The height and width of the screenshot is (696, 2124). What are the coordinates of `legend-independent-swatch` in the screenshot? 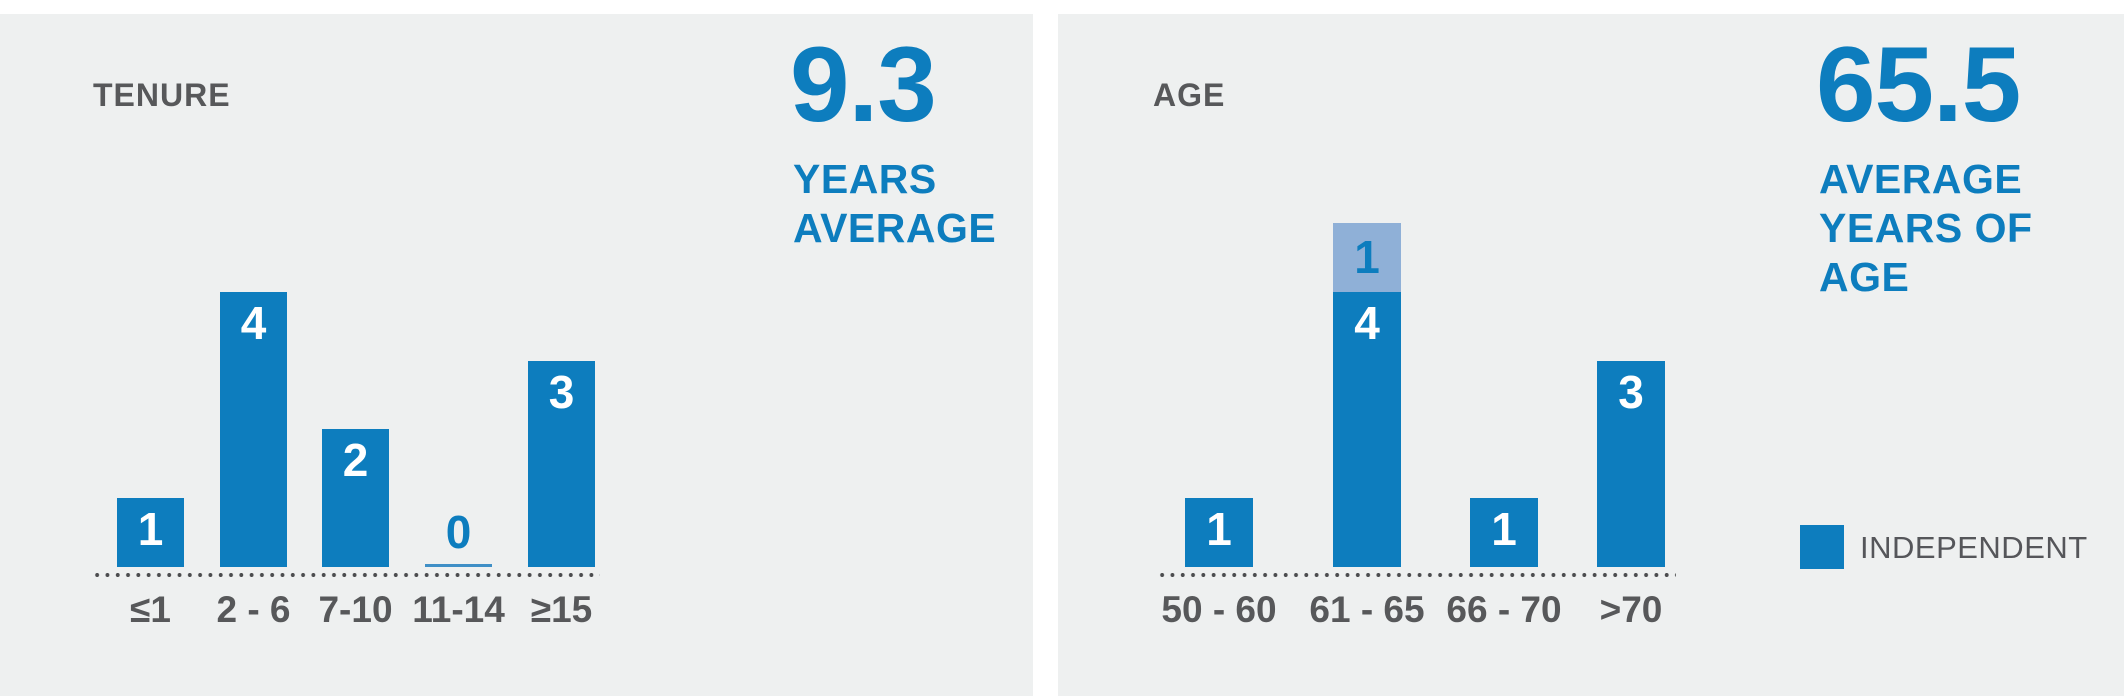 It's located at (1822, 547).